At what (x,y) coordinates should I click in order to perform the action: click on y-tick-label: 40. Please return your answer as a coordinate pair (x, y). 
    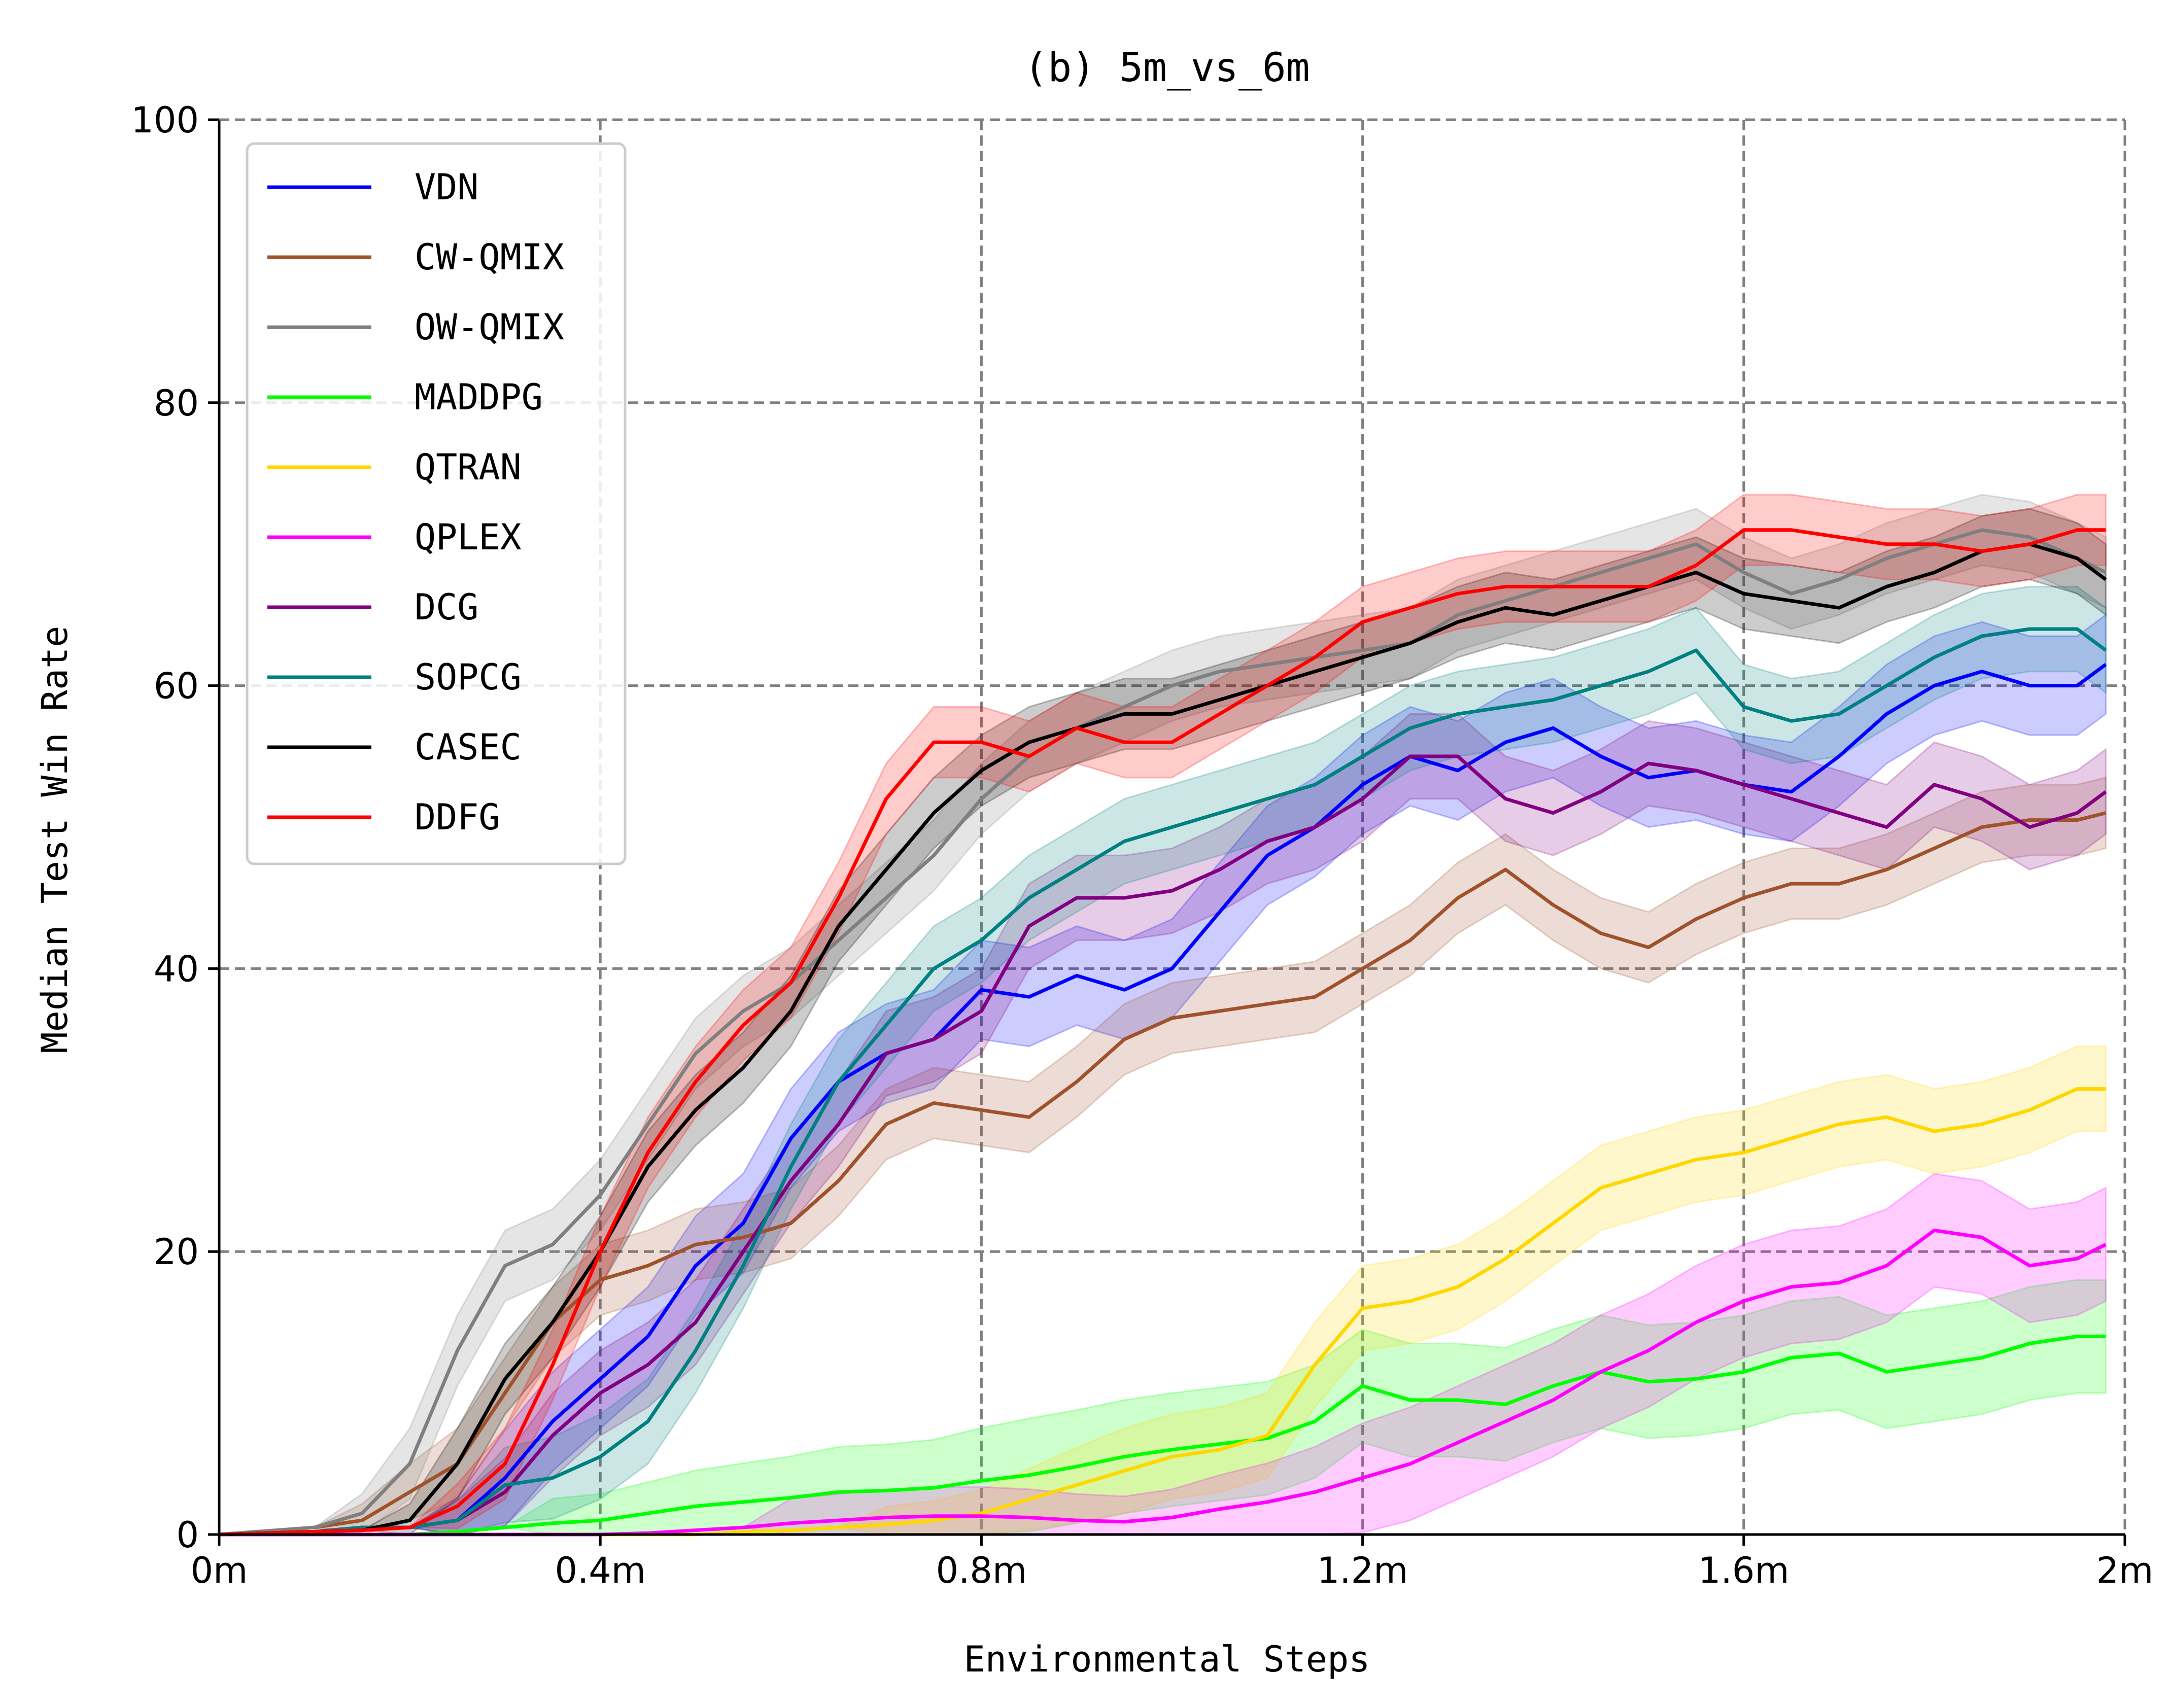
    Looking at the image, I should click on (176, 969).